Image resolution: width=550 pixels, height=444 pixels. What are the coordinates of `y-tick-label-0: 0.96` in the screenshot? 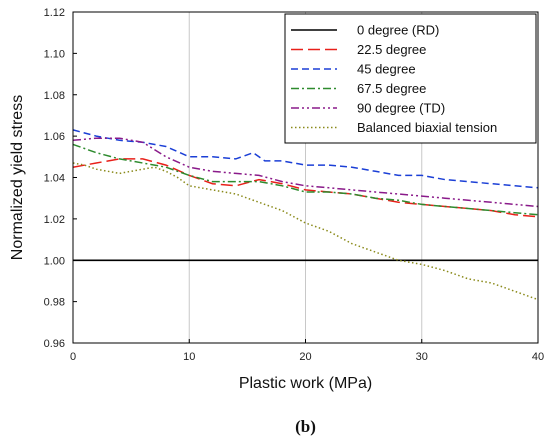 It's located at (54, 344).